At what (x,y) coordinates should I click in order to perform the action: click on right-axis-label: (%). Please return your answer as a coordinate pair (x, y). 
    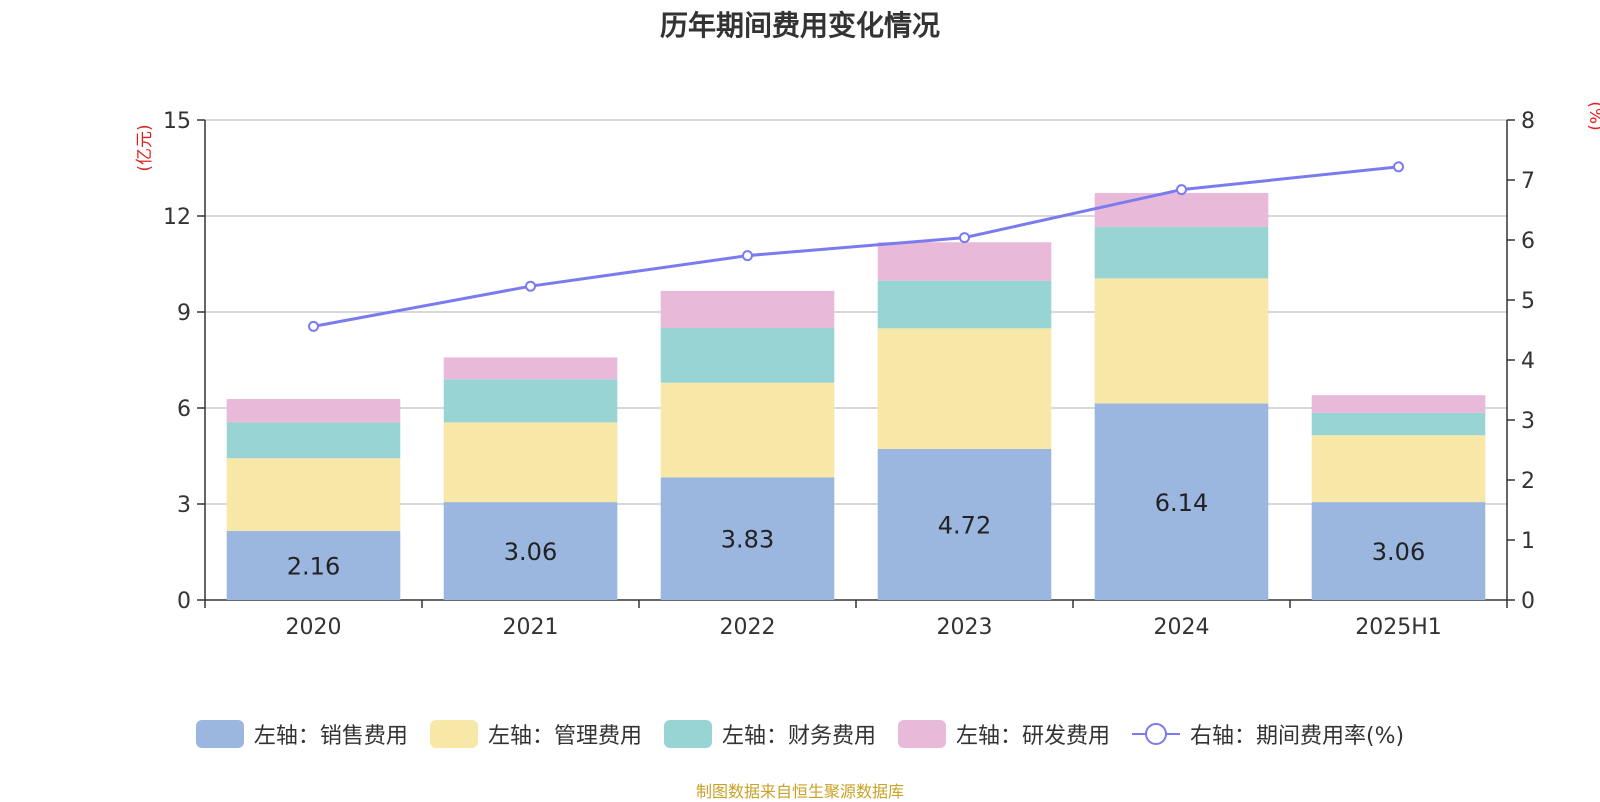
    Looking at the image, I should click on (1592, 115).